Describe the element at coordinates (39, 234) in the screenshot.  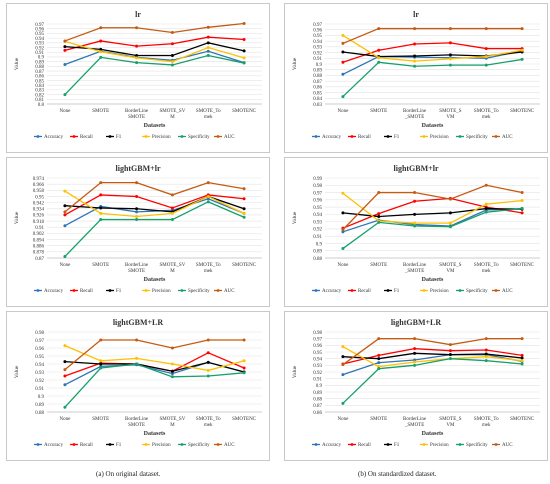
I see `y-tick-label: 0.902` at that location.